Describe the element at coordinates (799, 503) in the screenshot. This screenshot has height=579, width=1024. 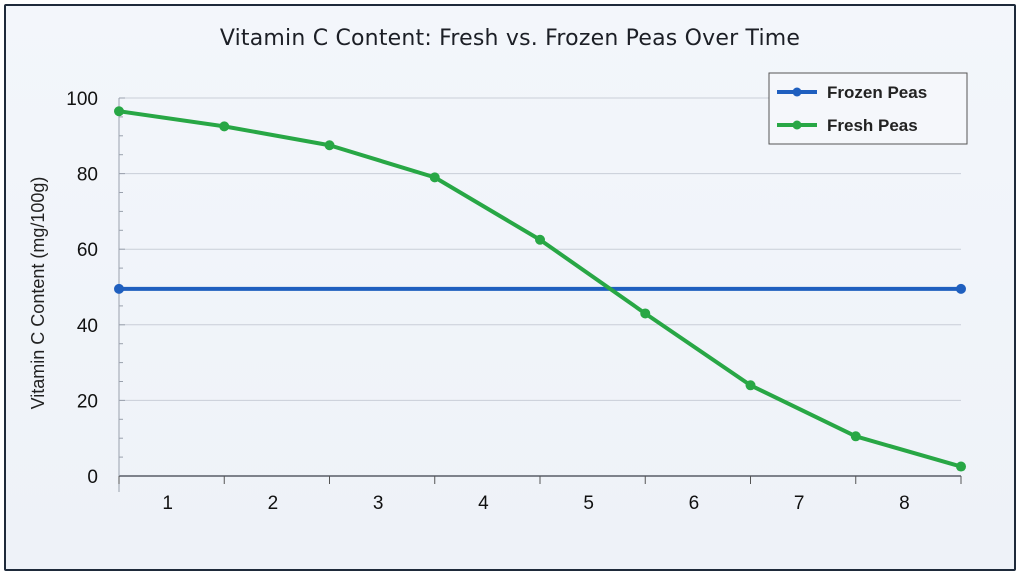
I see `x-tick-label-7: 7` at that location.